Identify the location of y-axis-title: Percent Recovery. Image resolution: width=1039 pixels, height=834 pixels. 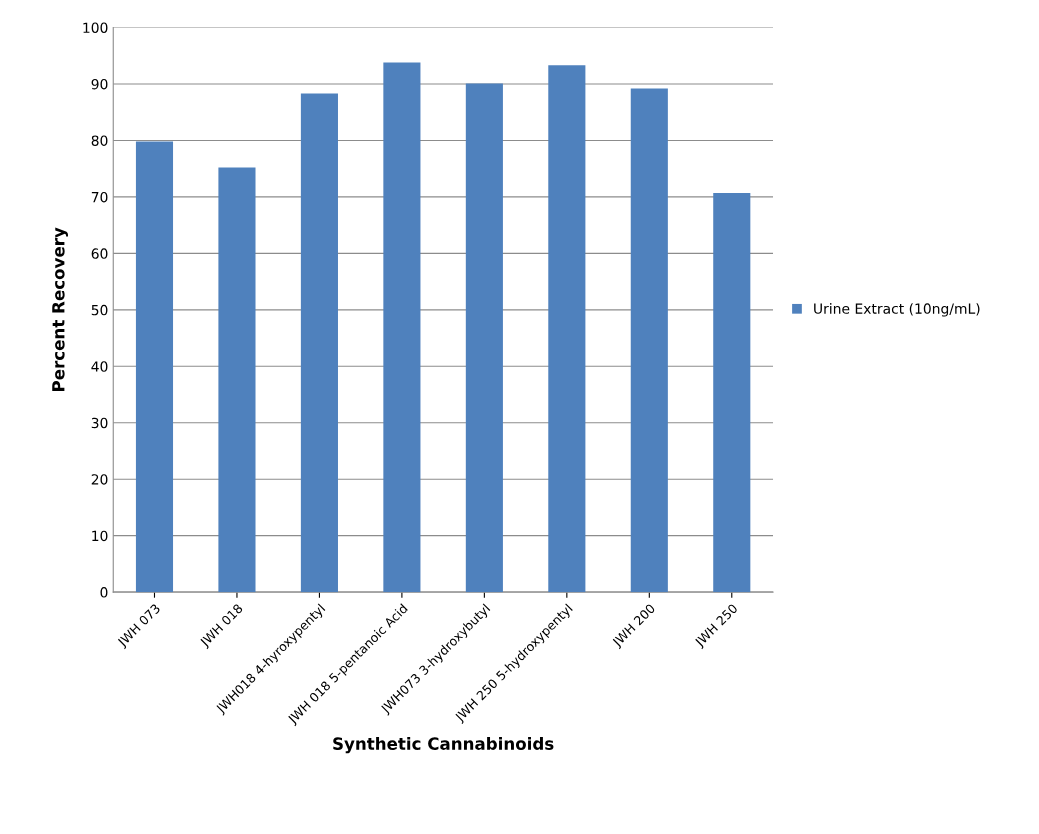
(60, 309).